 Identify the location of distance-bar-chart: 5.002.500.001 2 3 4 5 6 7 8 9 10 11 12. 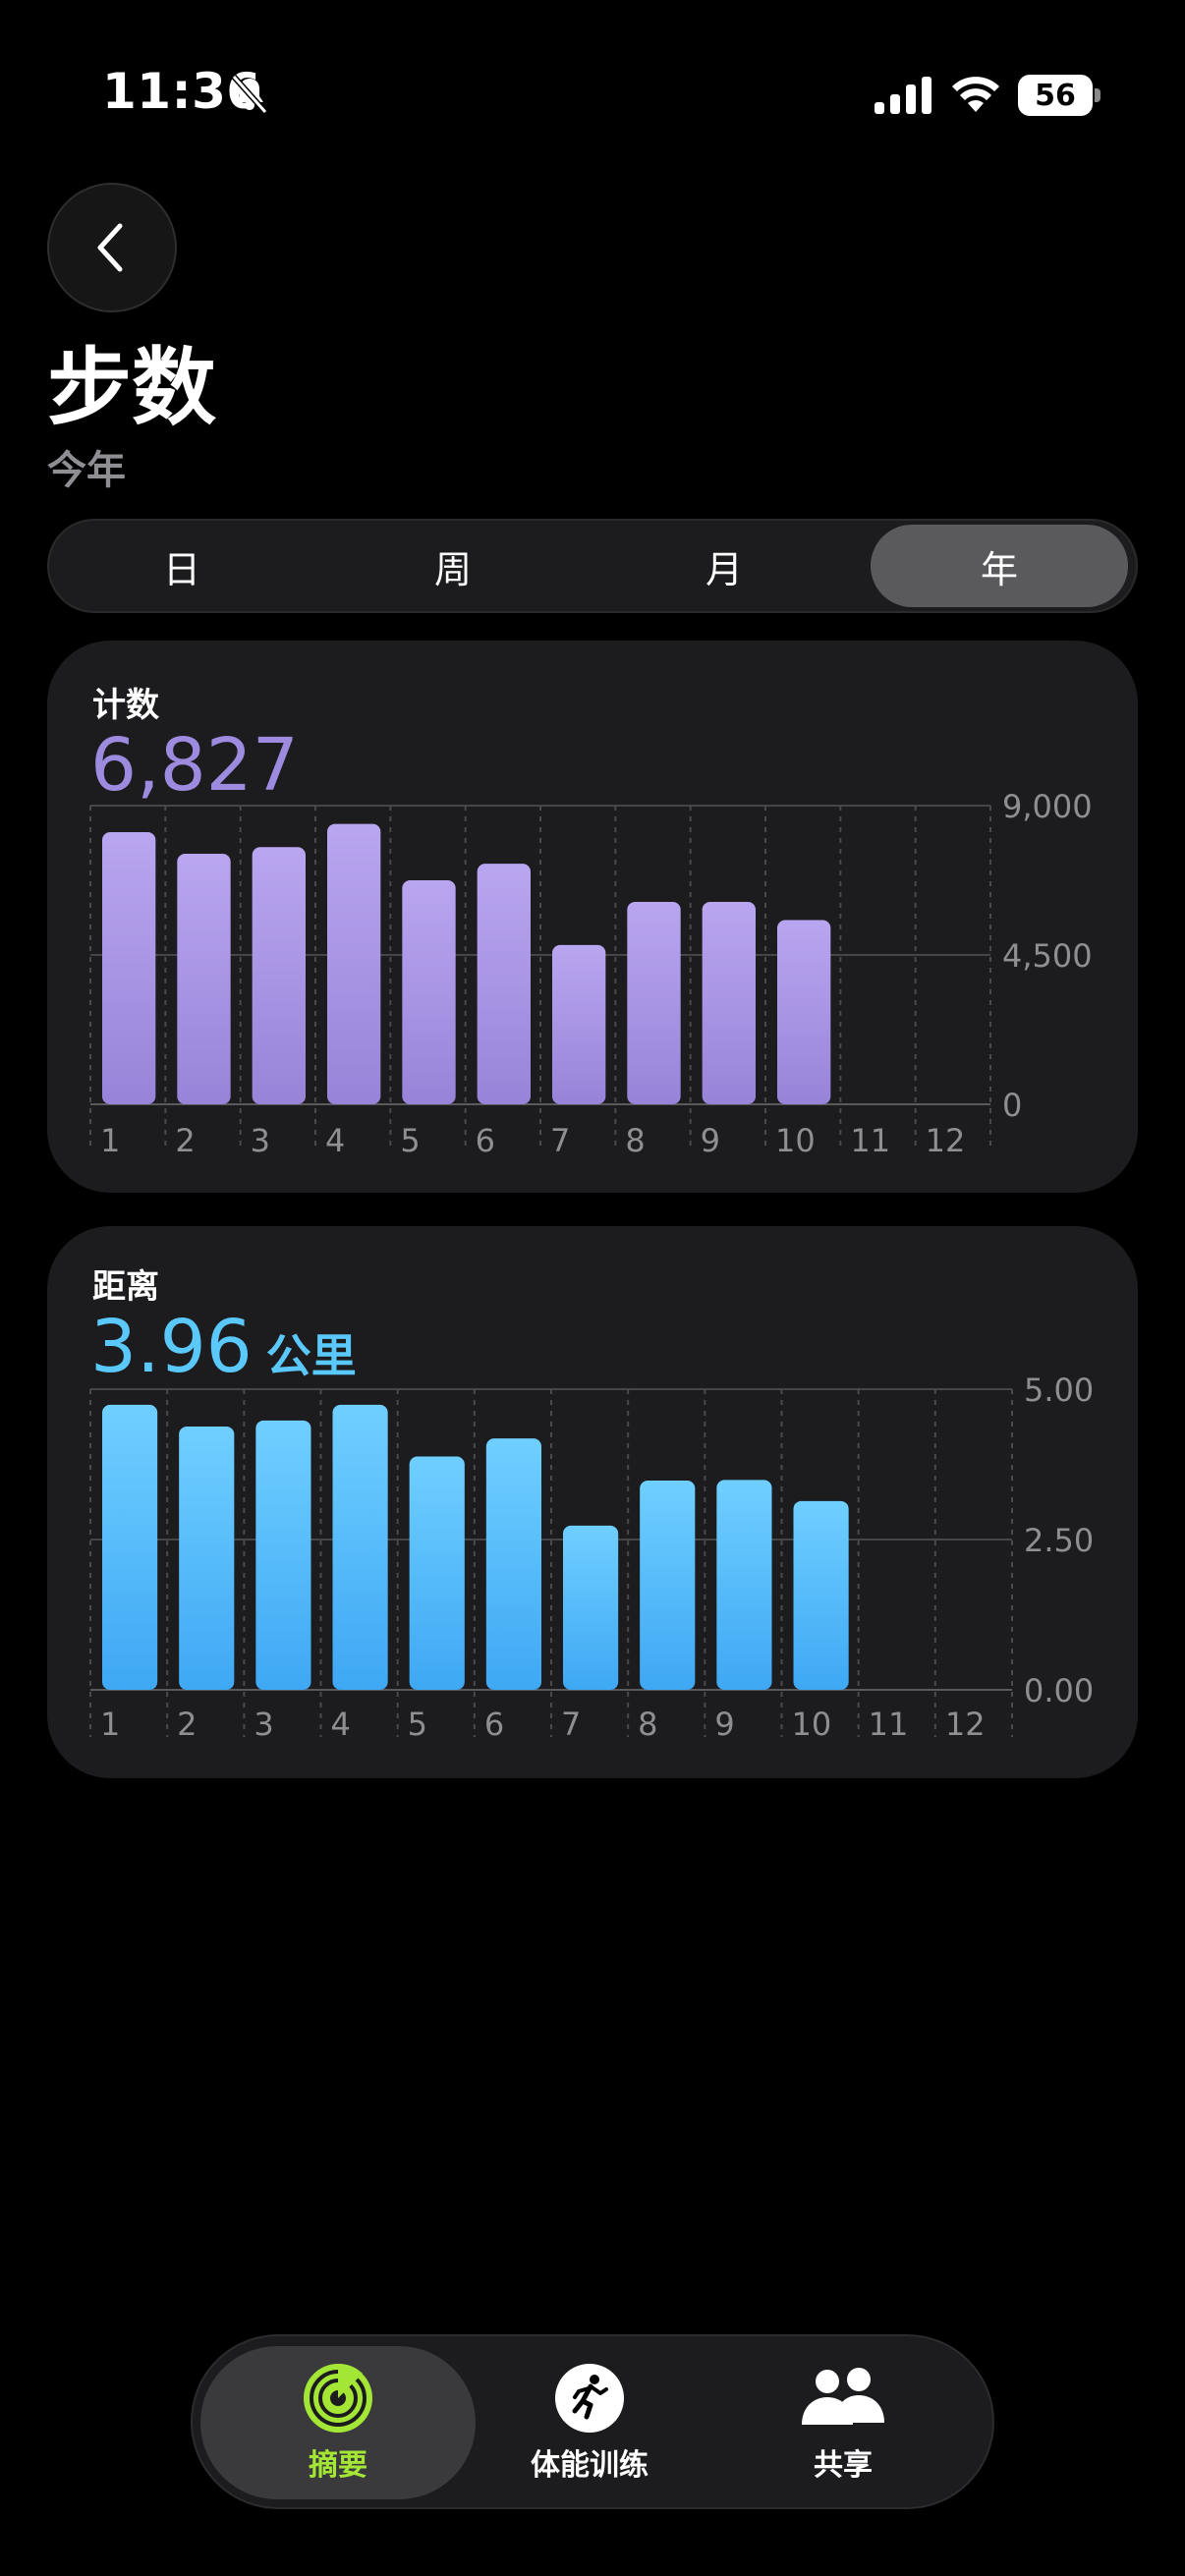
(592, 1557).